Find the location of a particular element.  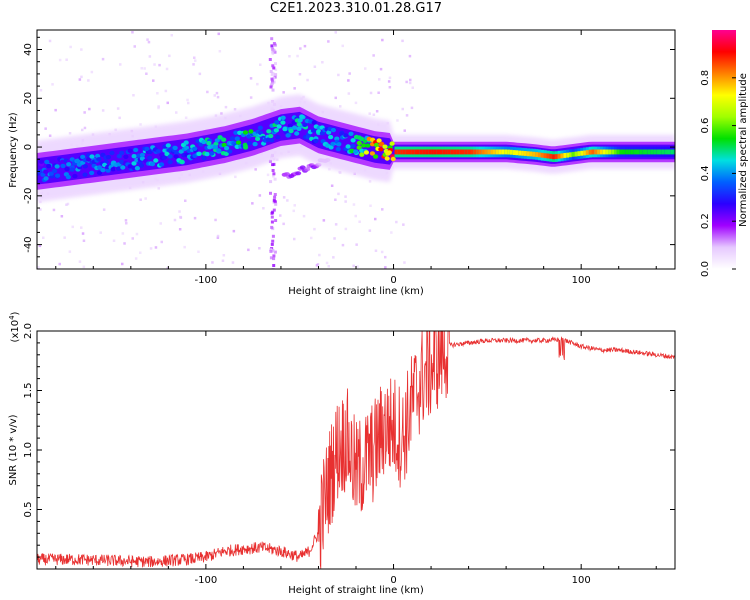

y-tick-label: -20 is located at coordinates (28, 196).